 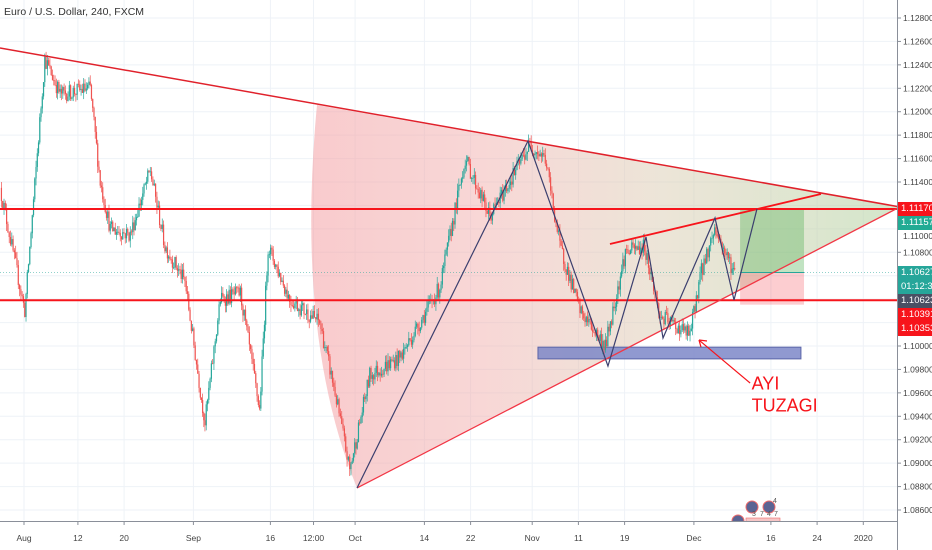 What do you see at coordinates (917, 393) in the screenshot?
I see `price-tick-label: 1.09600` at bounding box center [917, 393].